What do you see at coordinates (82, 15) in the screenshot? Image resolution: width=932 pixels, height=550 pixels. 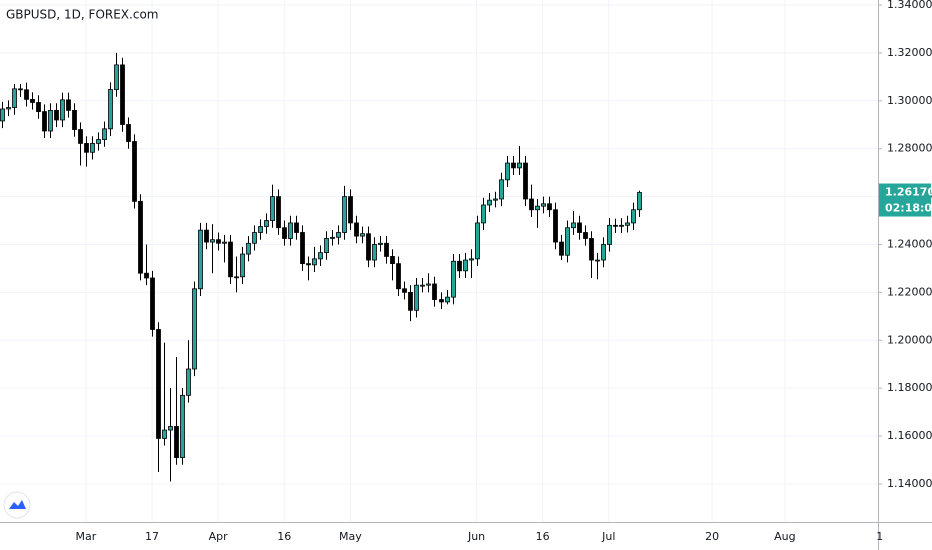 I see `chart-title: GBPUSD, 1D, FOREX.com` at bounding box center [82, 15].